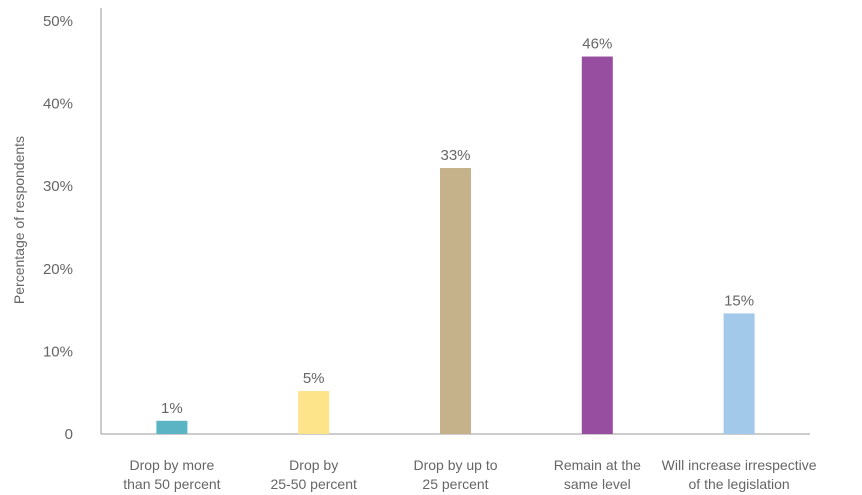 This screenshot has width=862, height=495. I want to click on category-label: Drop by up to, so click(455, 465).